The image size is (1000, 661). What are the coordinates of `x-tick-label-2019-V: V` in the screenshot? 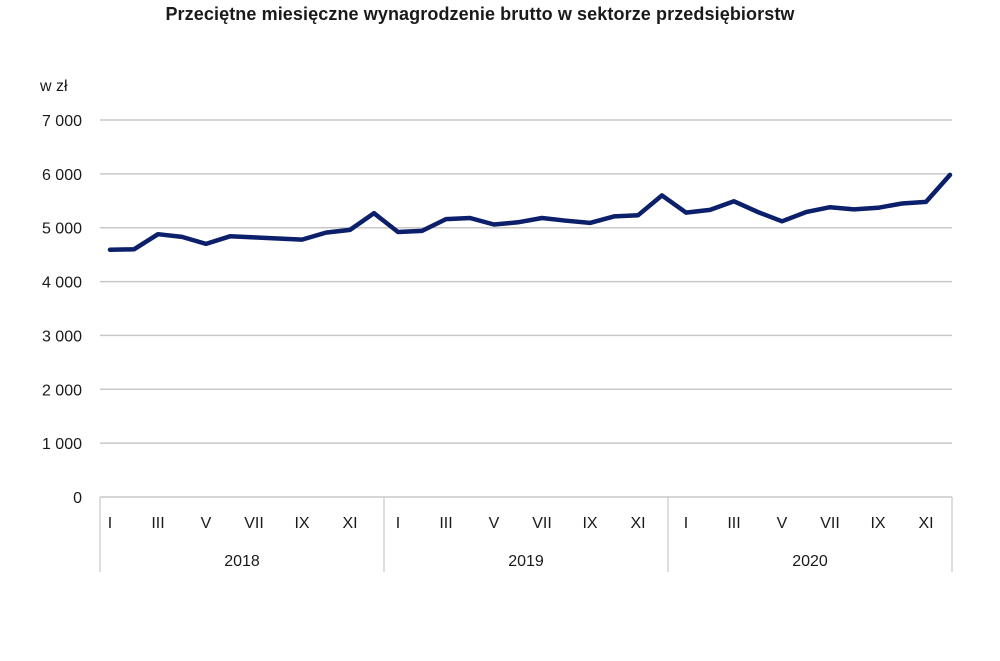 It's located at (494, 523).